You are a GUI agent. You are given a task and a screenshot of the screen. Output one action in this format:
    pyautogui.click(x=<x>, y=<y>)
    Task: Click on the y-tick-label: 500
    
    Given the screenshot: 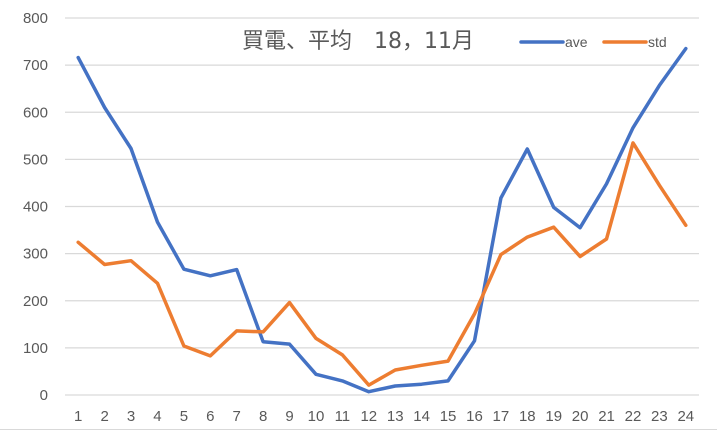 What is the action you would take?
    pyautogui.click(x=35, y=159)
    